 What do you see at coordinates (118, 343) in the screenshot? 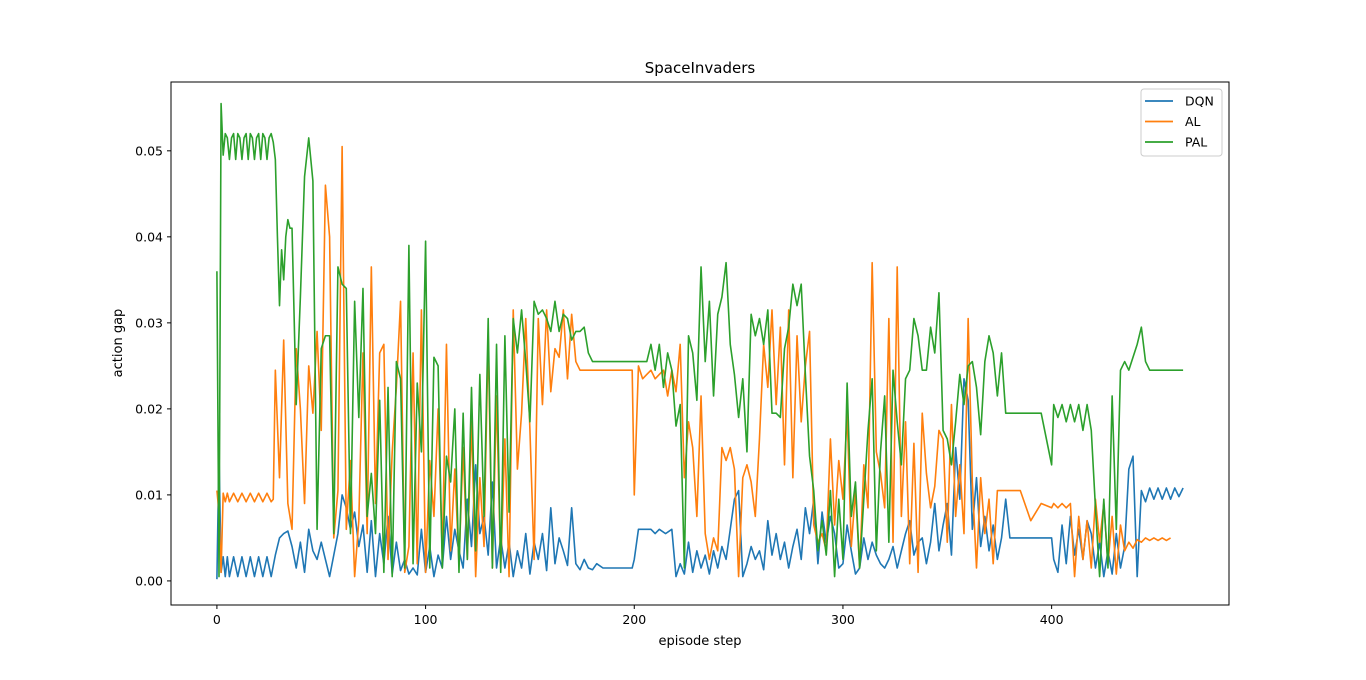
I see `y-axis-label: action gap` at bounding box center [118, 343].